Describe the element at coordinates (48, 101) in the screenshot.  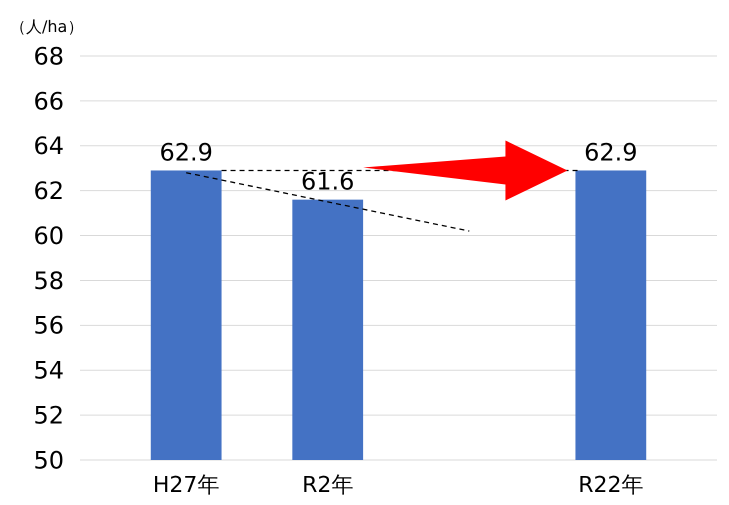
I see `y-tick-label: 66` at that location.